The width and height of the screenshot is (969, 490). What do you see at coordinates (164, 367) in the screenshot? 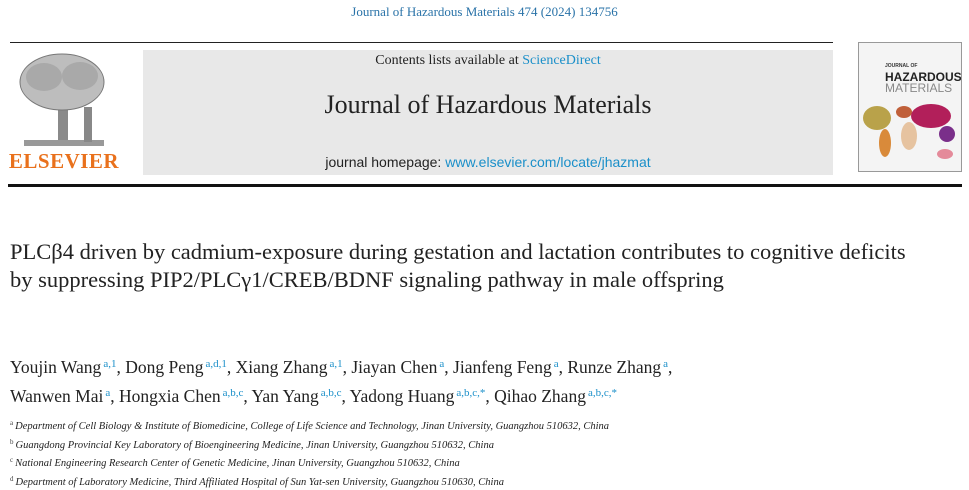
I see `author-name: Dong Peng` at bounding box center [164, 367].